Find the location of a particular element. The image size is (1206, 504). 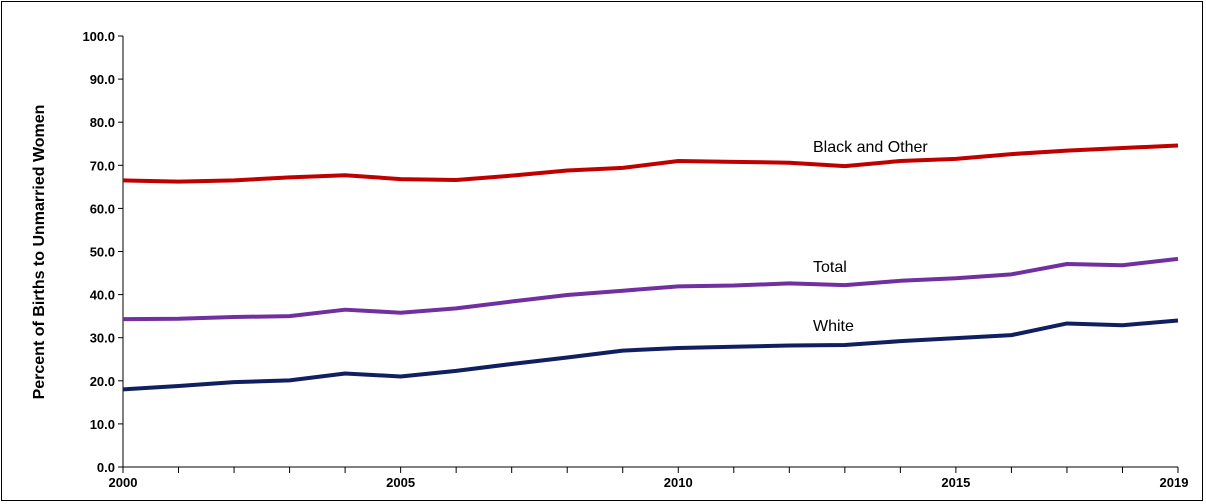

y-tick-label: 20.0 is located at coordinates (102, 381).